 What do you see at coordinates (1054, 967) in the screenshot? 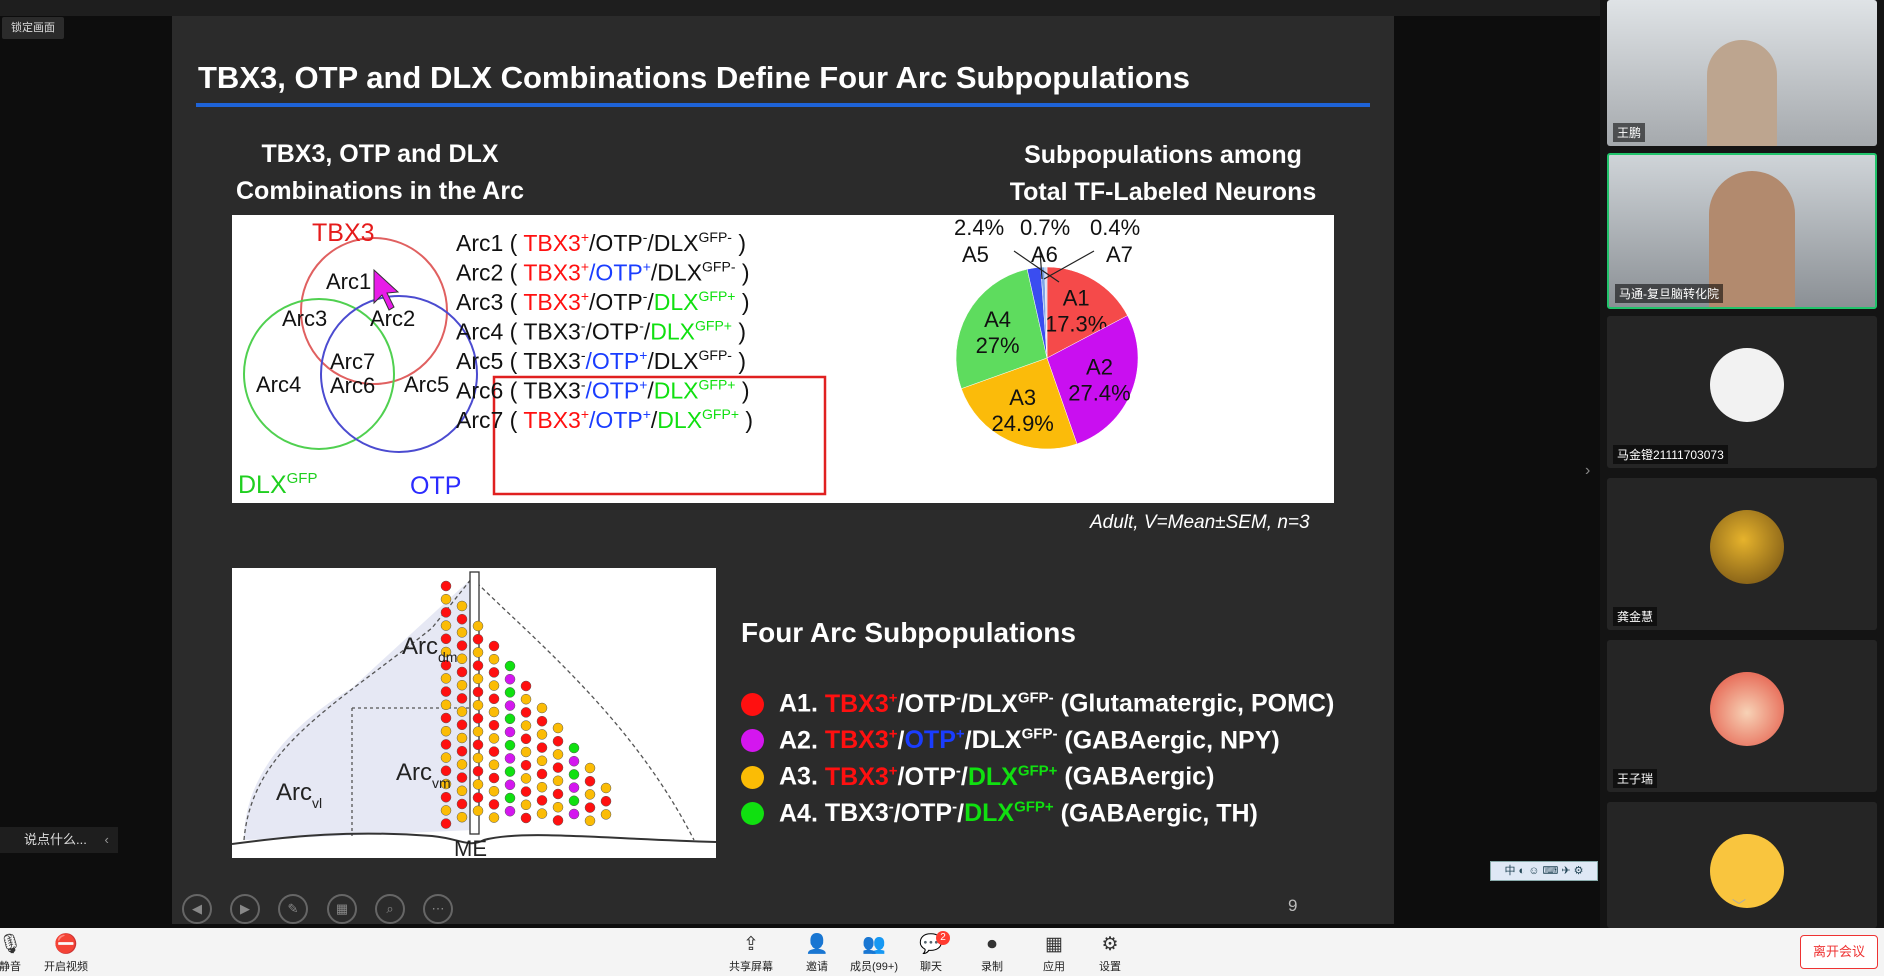
I see `apps-label: 应用` at bounding box center [1054, 967].